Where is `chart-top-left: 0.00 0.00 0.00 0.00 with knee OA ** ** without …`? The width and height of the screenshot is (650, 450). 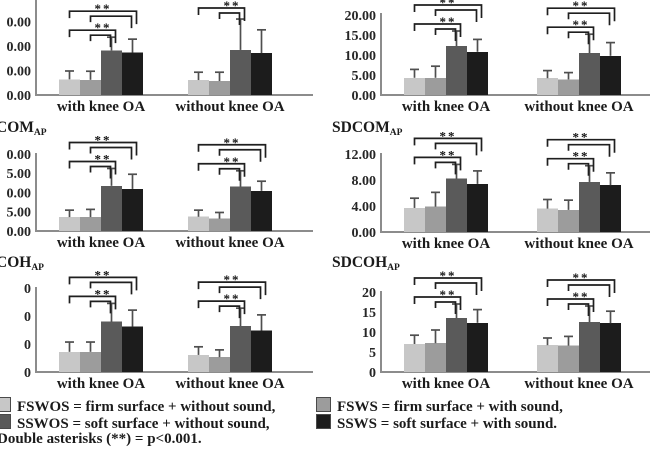 chart-top-left: 0.00 0.00 0.00 0.00 with knee OA ** ** without … is located at coordinates (160, 56).